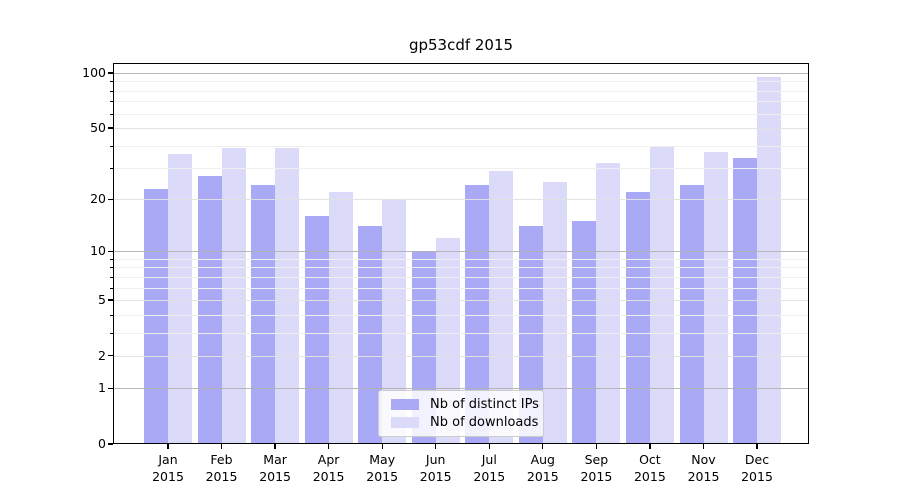  What do you see at coordinates (484, 404) in the screenshot?
I see `legend-label-distinct-ips: Nb of distinct IPs` at bounding box center [484, 404].